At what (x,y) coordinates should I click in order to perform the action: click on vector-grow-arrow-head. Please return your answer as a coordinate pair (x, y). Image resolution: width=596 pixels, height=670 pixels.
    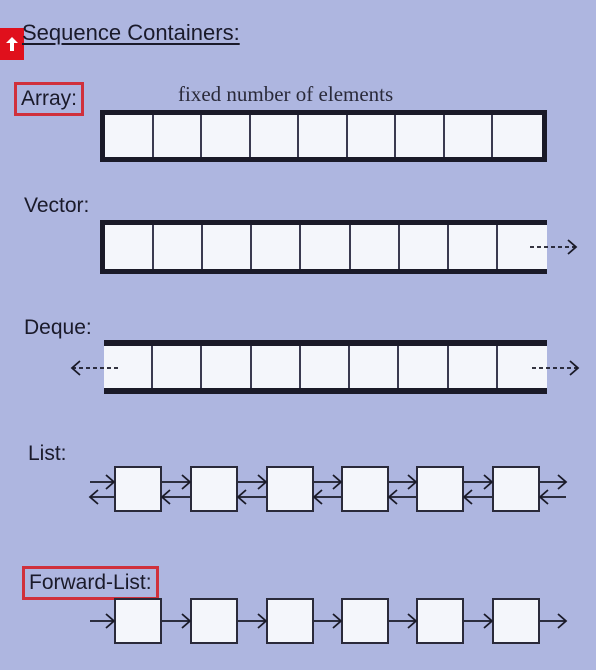
    Looking at the image, I should click on (572, 247).